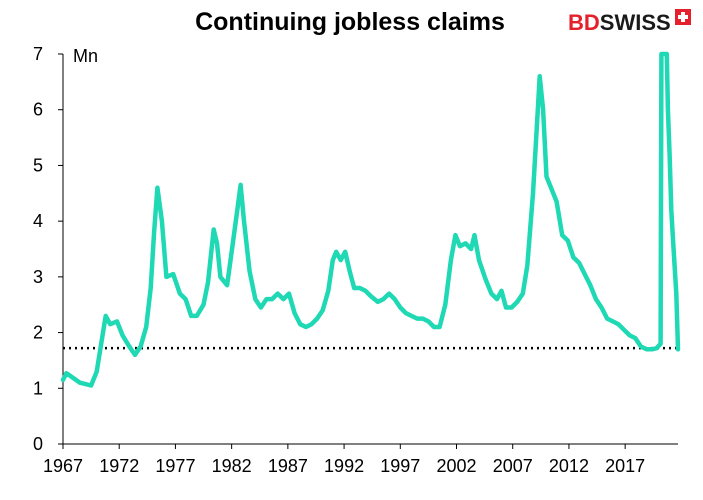 The image size is (703, 500). Describe the element at coordinates (38, 110) in the screenshot. I see `y-tick-label: 6` at that location.